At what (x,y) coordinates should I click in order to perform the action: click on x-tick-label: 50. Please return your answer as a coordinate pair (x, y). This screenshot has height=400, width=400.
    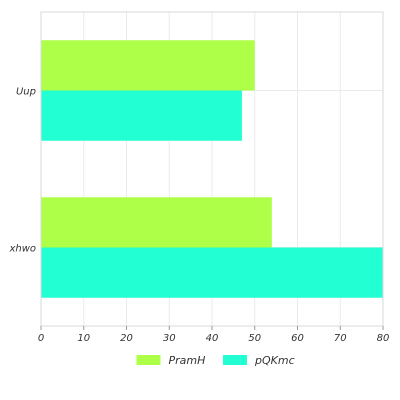
    Looking at the image, I should click on (254, 338).